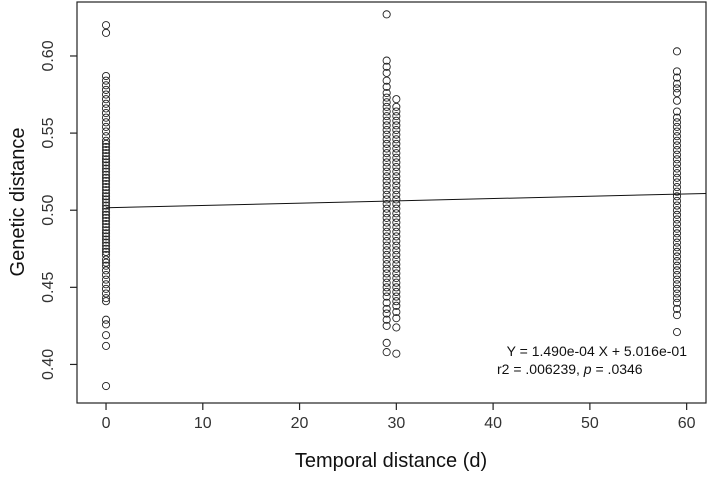 The image size is (709, 478). I want to click on p-label: p, so click(587, 369).